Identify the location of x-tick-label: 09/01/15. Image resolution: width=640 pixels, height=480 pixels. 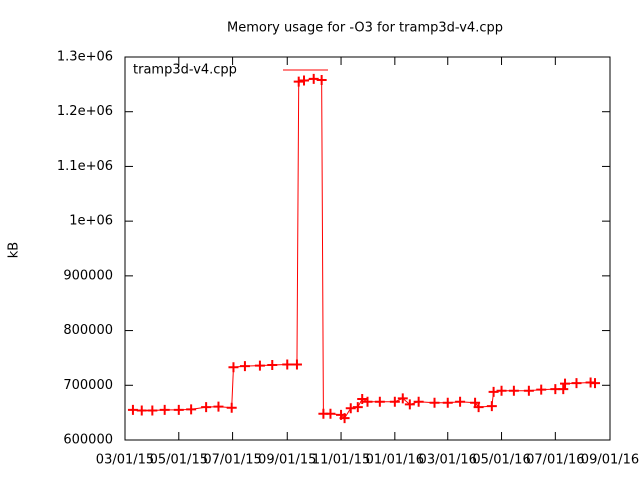
(287, 460).